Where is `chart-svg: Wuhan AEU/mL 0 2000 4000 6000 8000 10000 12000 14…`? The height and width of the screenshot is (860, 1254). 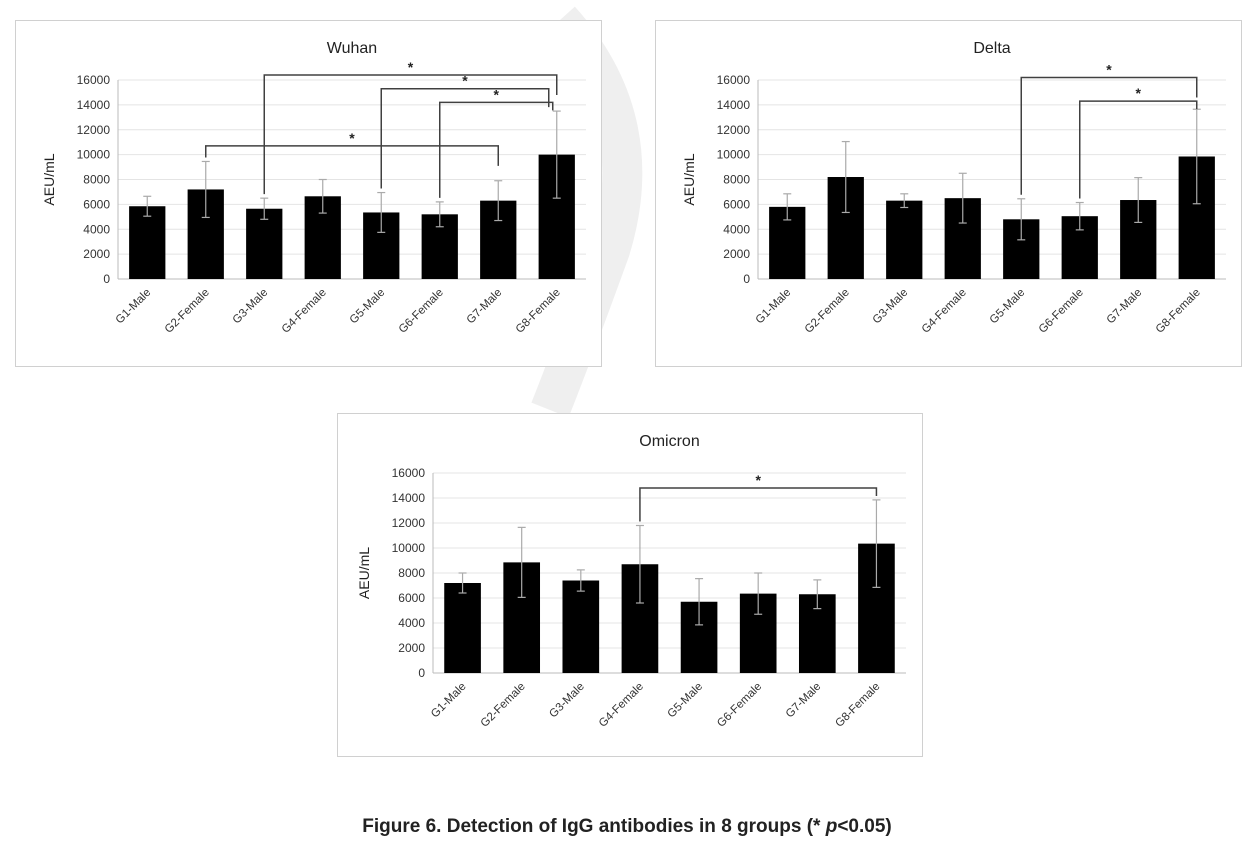 chart-svg: Wuhan AEU/mL 0 2000 4000 6000 8000 10000 12000 14… is located at coordinates (313, 188).